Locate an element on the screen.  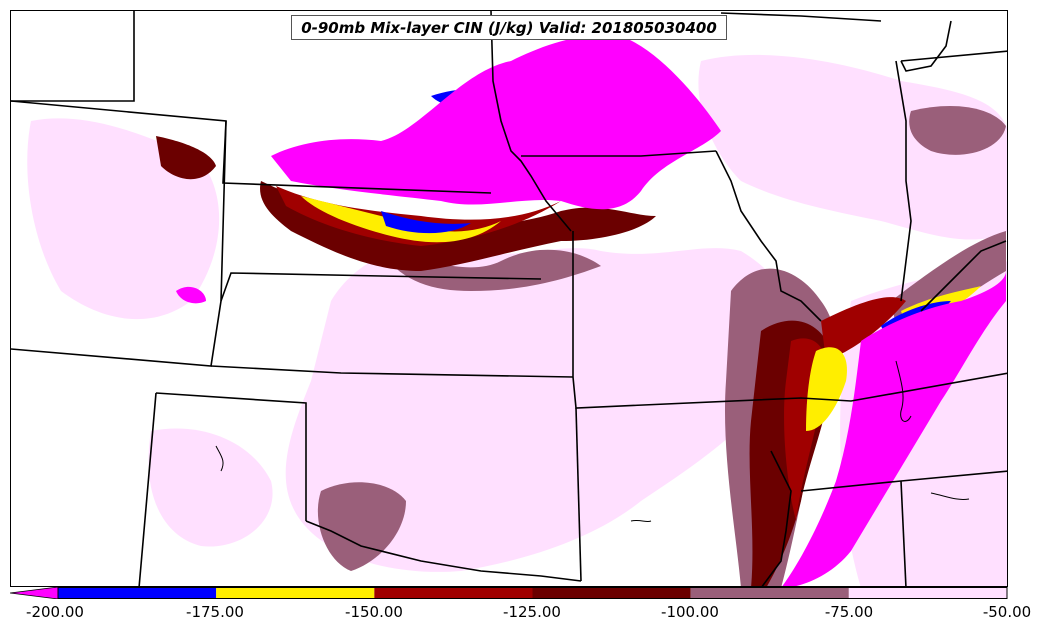
tick-label: -50.00 is located at coordinates (1007, 612).